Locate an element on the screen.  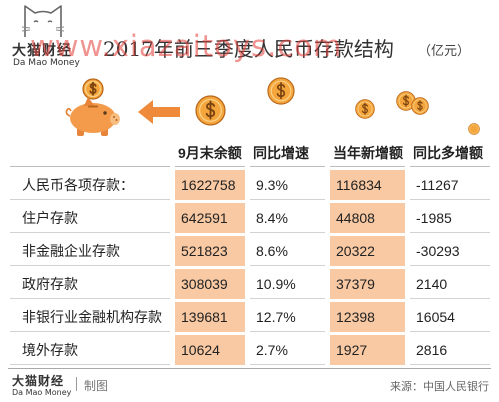
cell-balance: 521823 is located at coordinates (210, 251).